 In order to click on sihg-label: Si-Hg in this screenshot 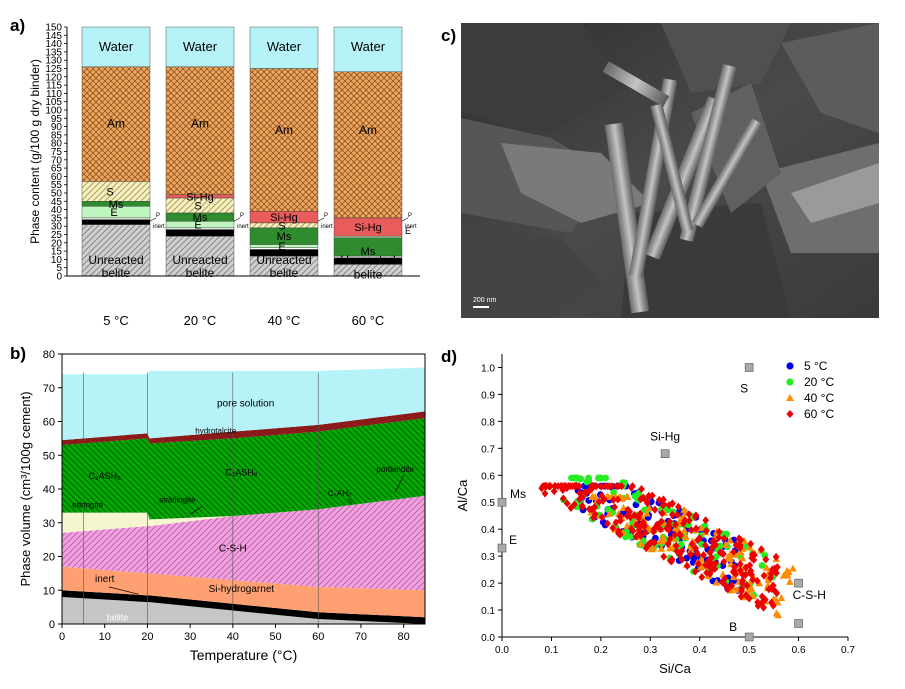, I will do `click(284, 218)`.